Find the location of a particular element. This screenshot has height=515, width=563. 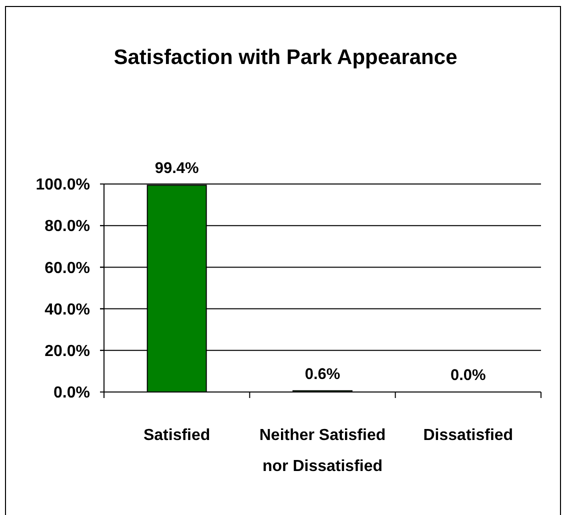

data-label: 0.6% is located at coordinates (322, 374).